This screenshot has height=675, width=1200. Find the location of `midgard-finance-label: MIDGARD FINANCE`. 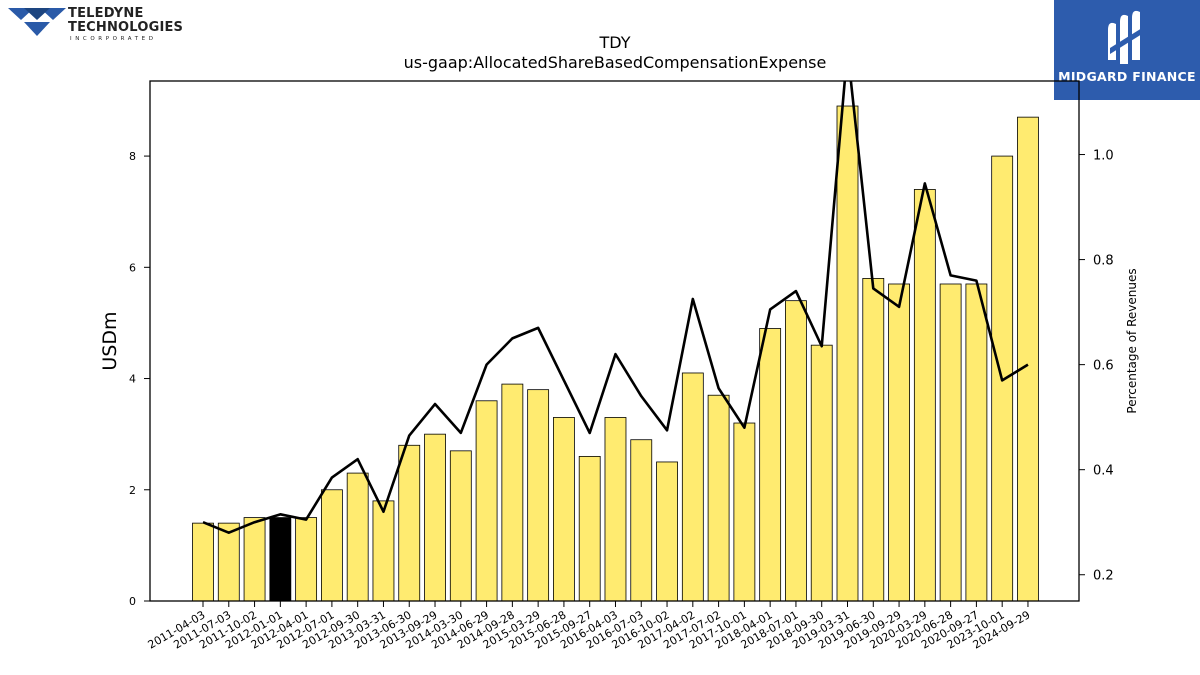

midgard-finance-label: MIDGARD FINANCE is located at coordinates (1127, 76).